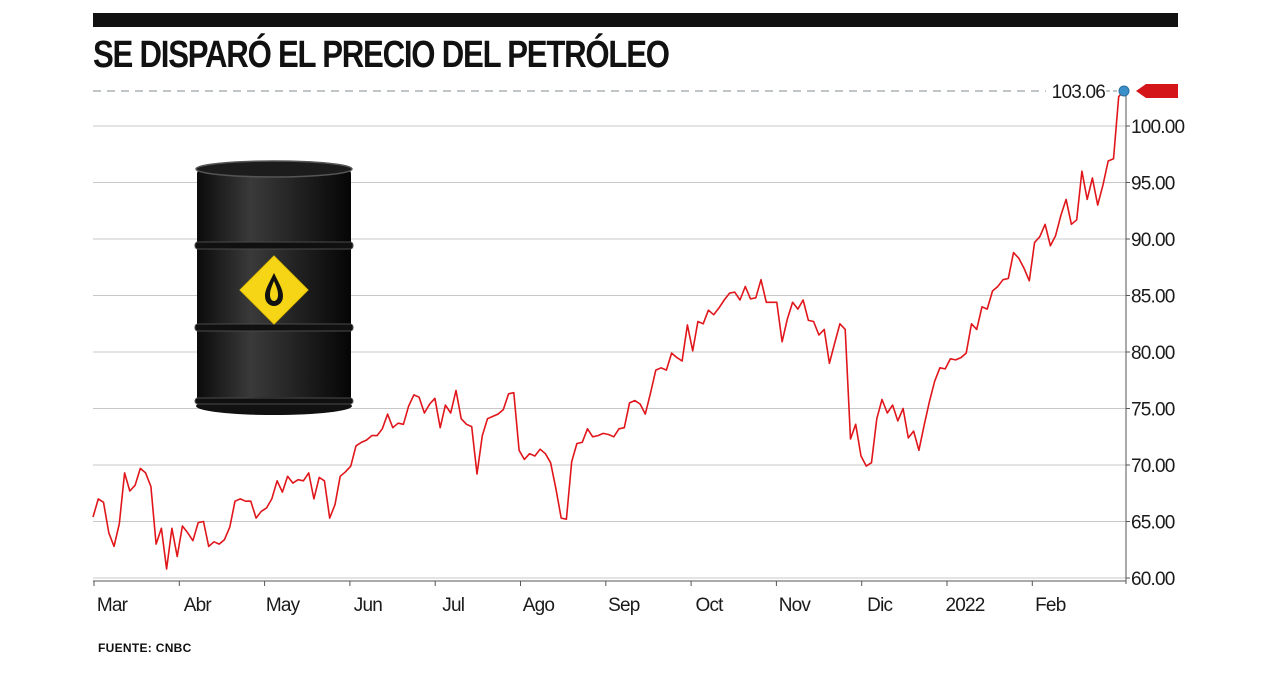  I want to click on source-note: FUENTE: CNBC, so click(145, 648).